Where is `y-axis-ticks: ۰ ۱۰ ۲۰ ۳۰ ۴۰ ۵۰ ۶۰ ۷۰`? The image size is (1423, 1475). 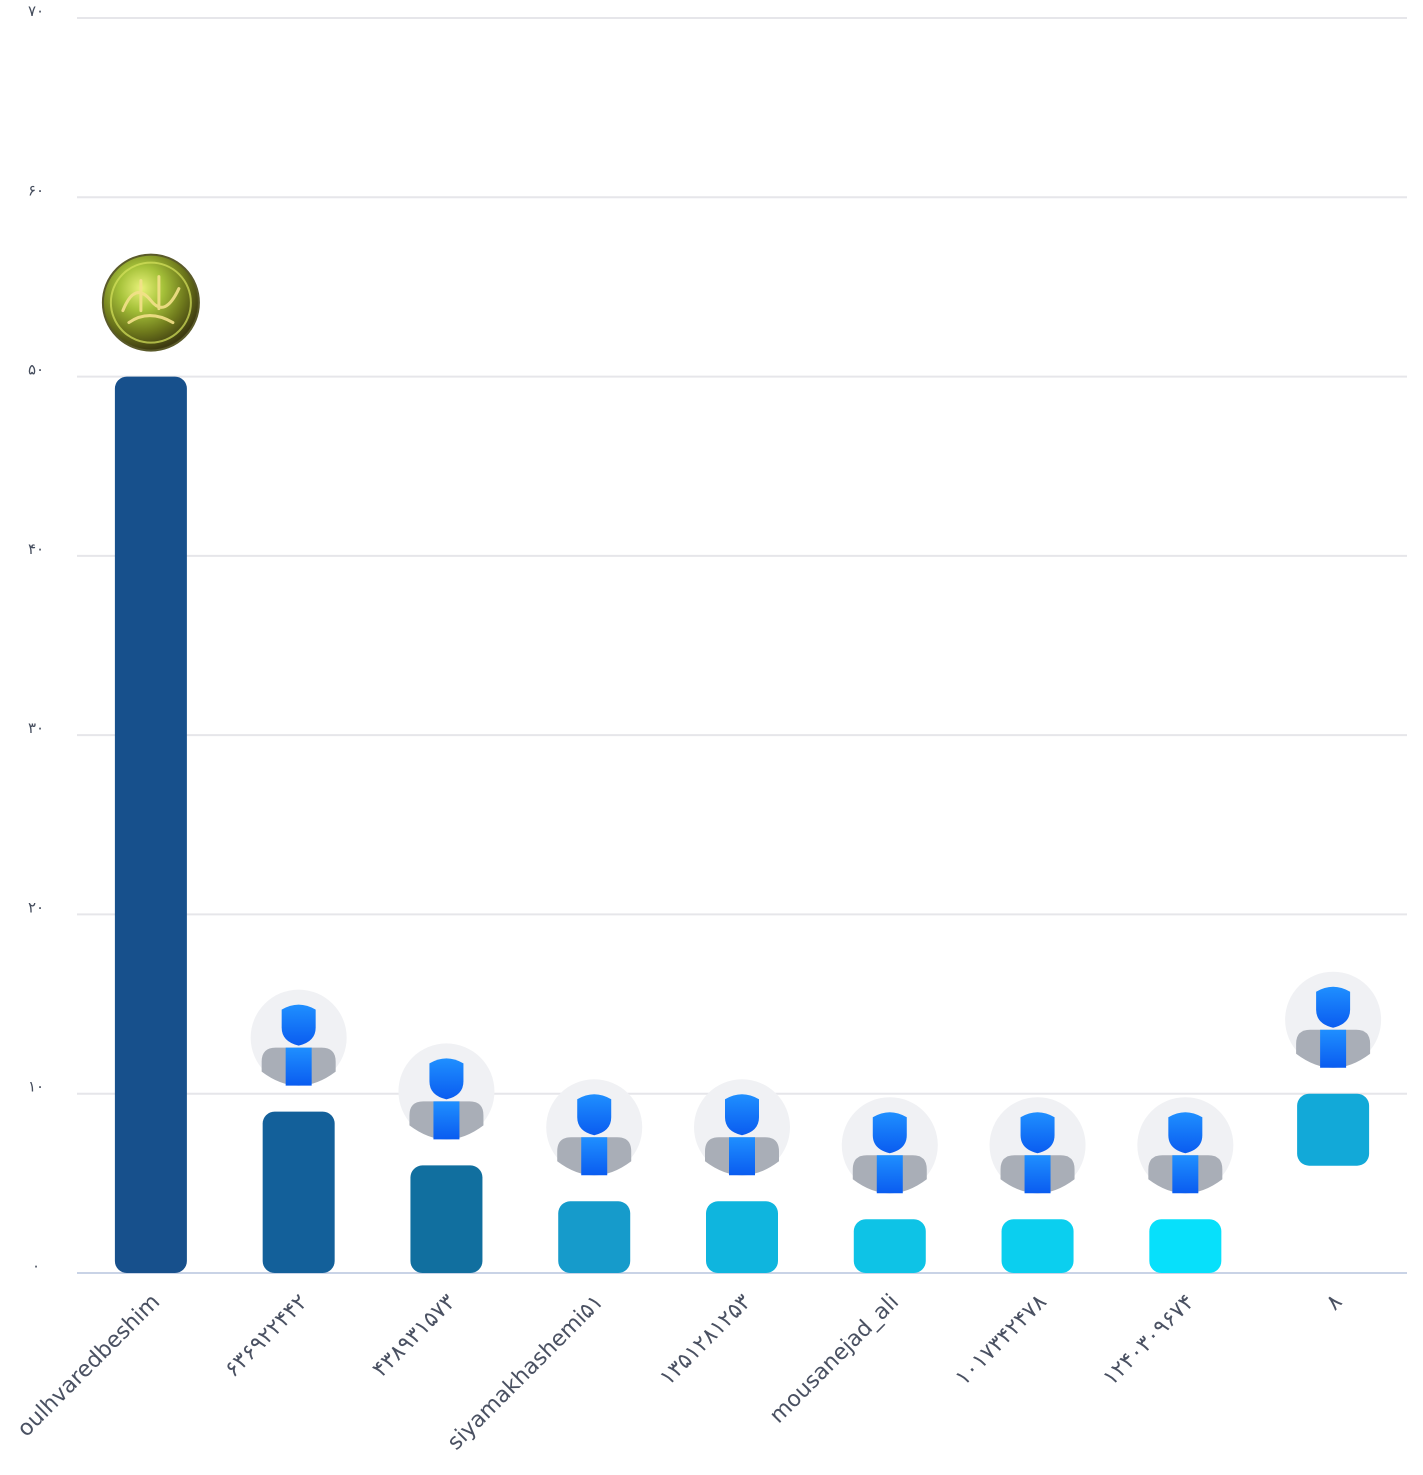
y-axis-ticks: ۰ ۱۰ ۲۰ ۳۰ ۴۰ ۵۰ ۶۰ ۷۰ is located at coordinates (36, 638).